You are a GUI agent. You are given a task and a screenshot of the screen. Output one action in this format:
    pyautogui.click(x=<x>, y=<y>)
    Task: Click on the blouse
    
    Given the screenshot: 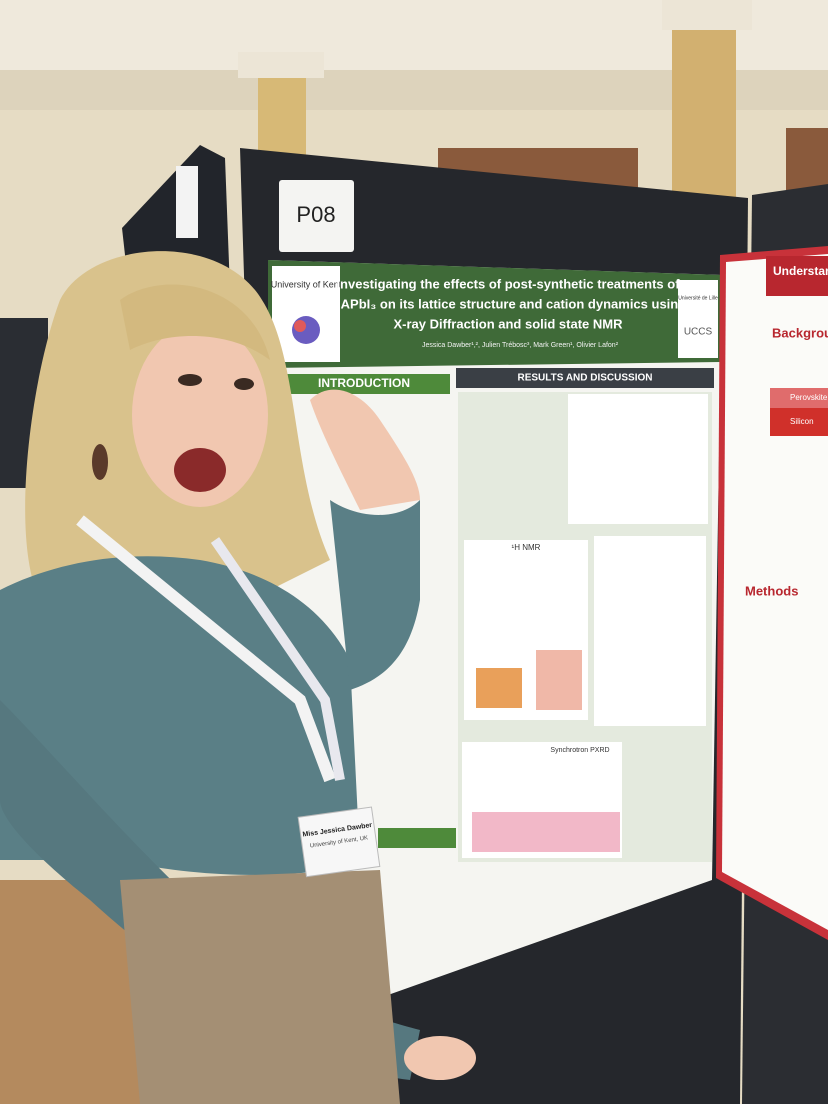 What is the action you would take?
    pyautogui.click(x=180, y=715)
    